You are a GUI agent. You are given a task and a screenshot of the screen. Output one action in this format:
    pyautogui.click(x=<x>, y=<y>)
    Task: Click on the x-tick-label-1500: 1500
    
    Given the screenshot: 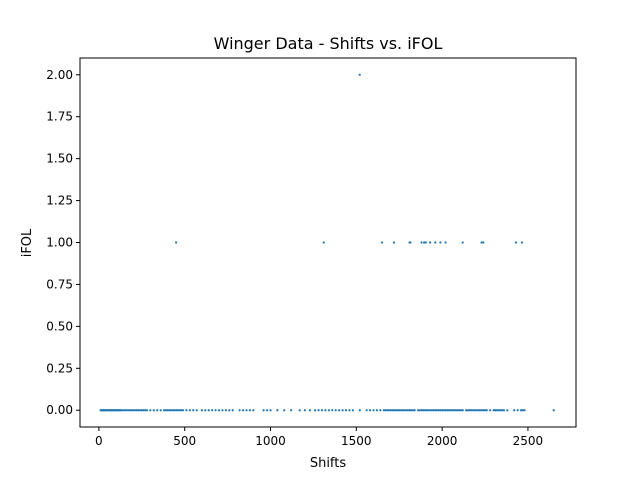 What is the action you would take?
    pyautogui.click(x=356, y=441)
    